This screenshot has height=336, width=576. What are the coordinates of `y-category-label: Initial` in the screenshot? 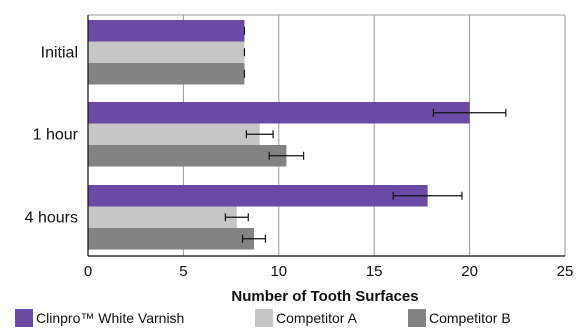 It's located at (59, 52).